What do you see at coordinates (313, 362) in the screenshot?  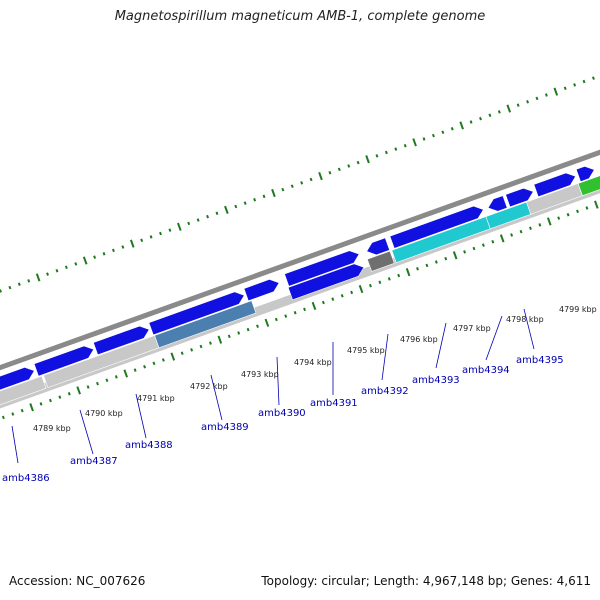 I see `kbp-scale-label: 4794 kbp` at bounding box center [313, 362].